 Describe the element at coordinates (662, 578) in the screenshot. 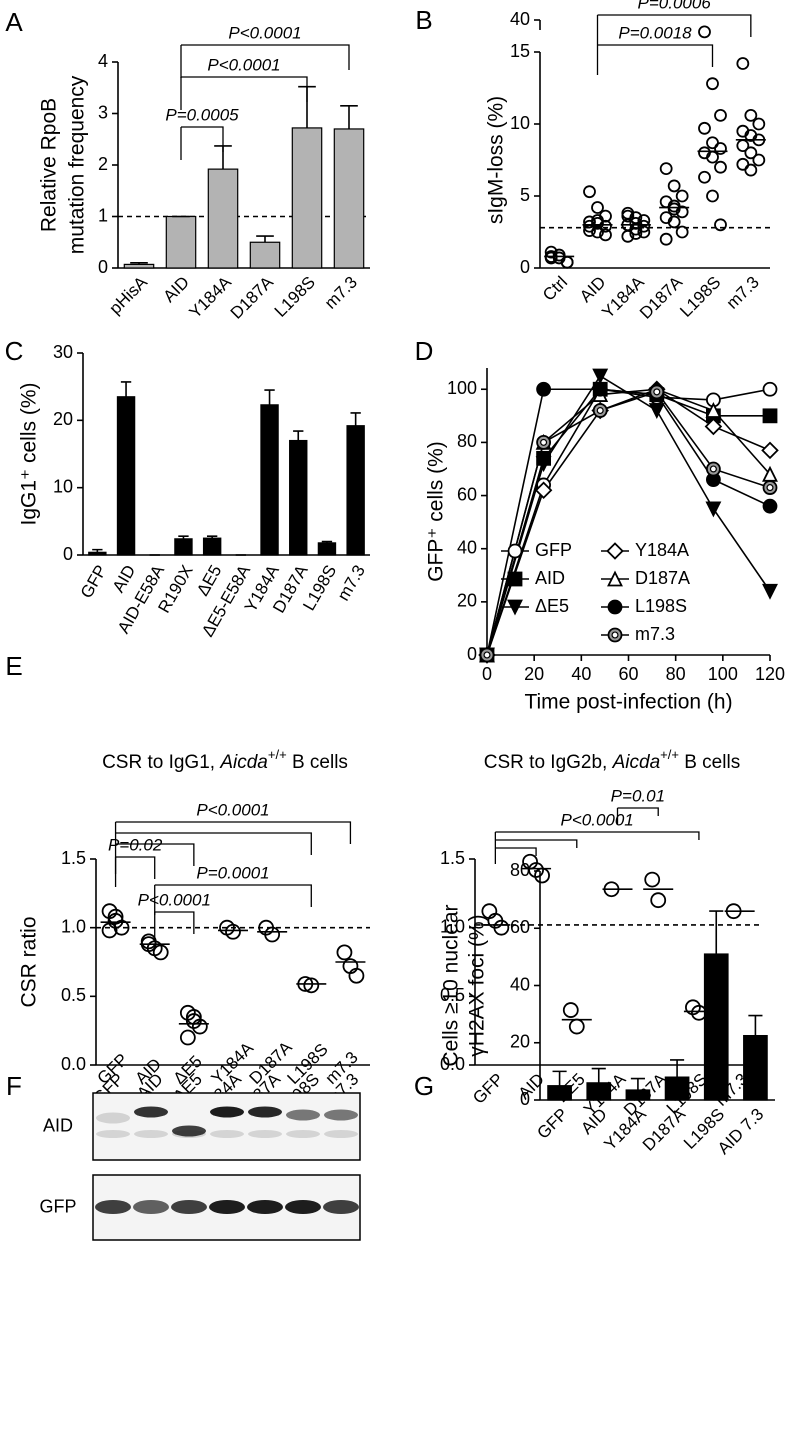

I see `legend-label: D187A` at that location.